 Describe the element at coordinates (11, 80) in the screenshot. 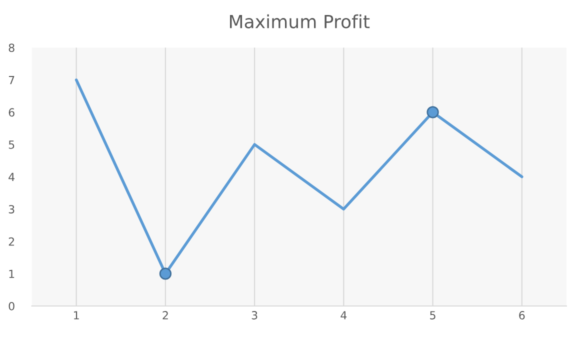

I see `y-tick-label: 7` at that location.